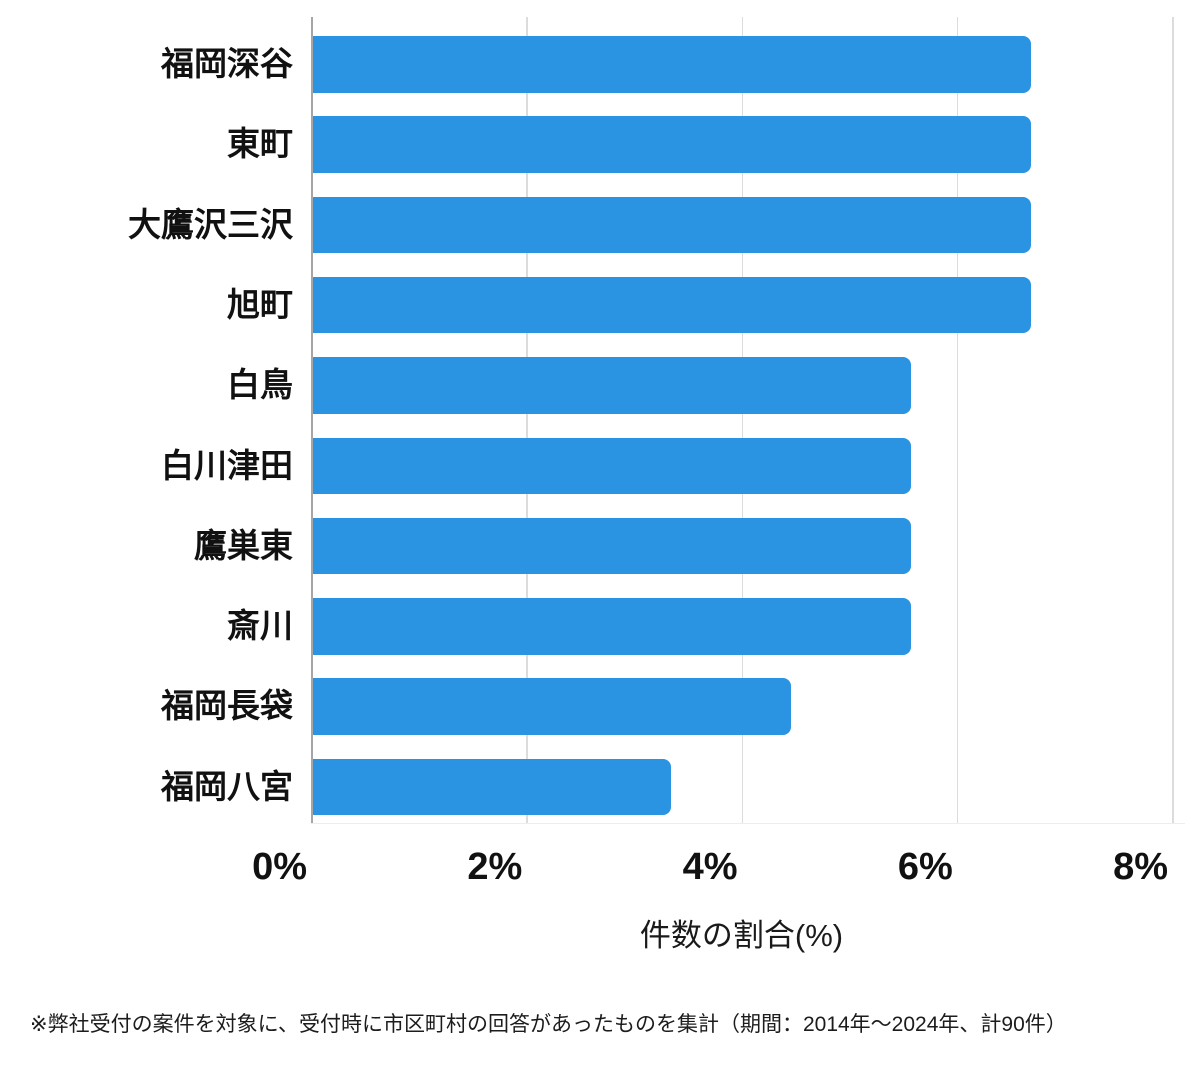 The image size is (1200, 1069). I want to click on category-label: 福岡長袋, so click(227, 706).